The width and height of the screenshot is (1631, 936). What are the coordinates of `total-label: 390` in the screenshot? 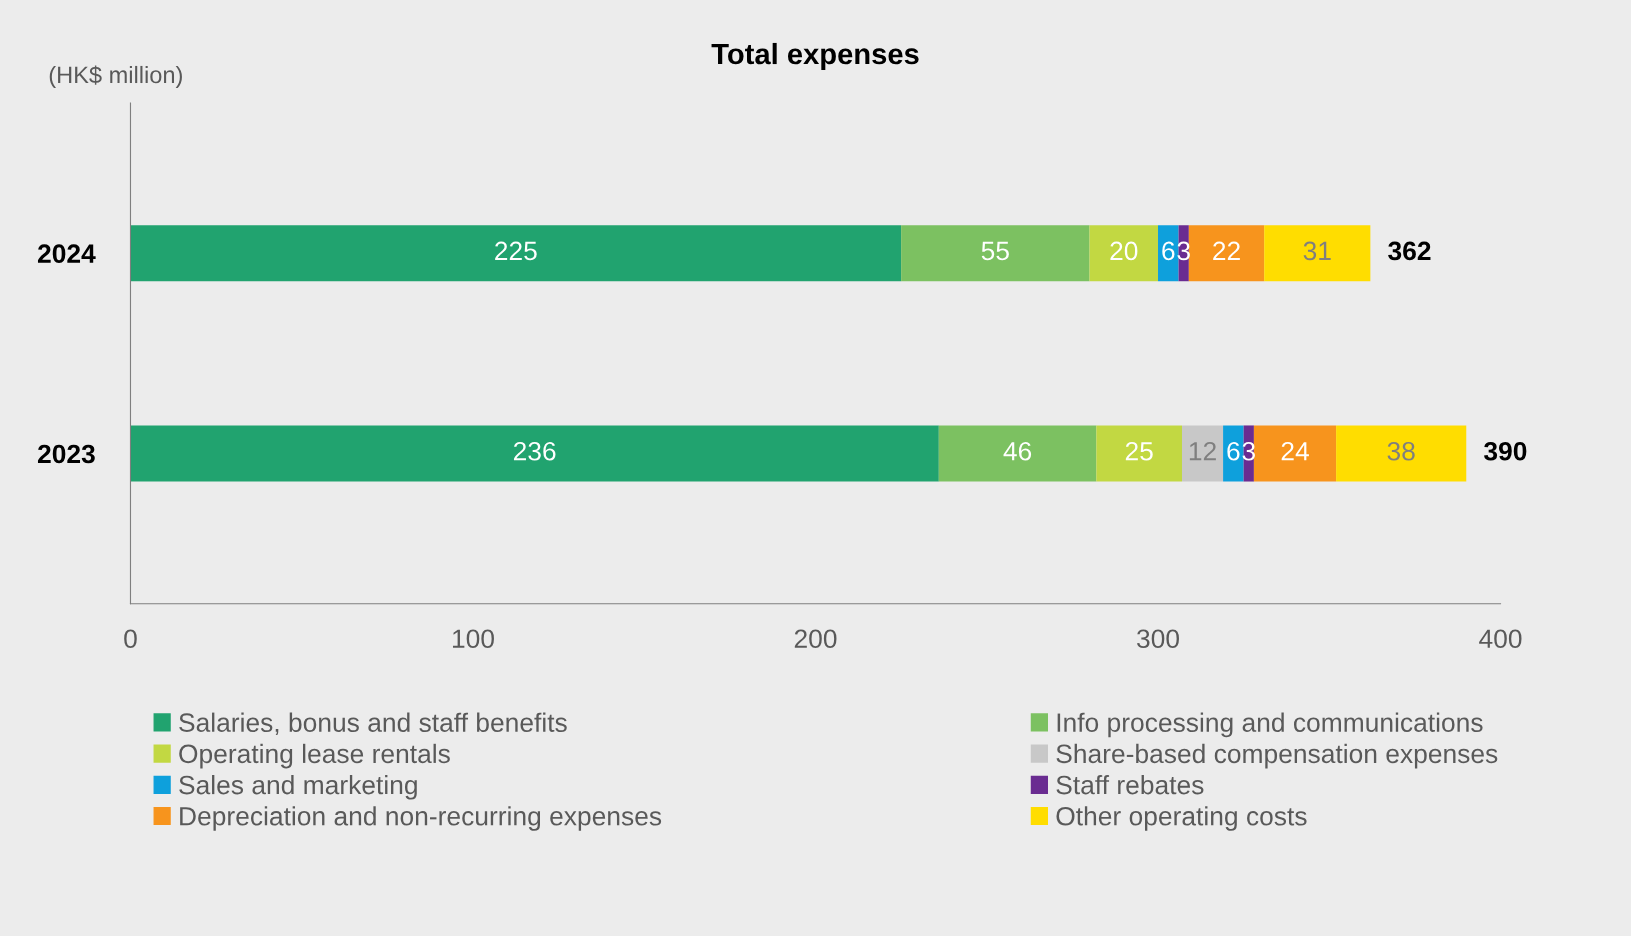 It's located at (1505, 451).